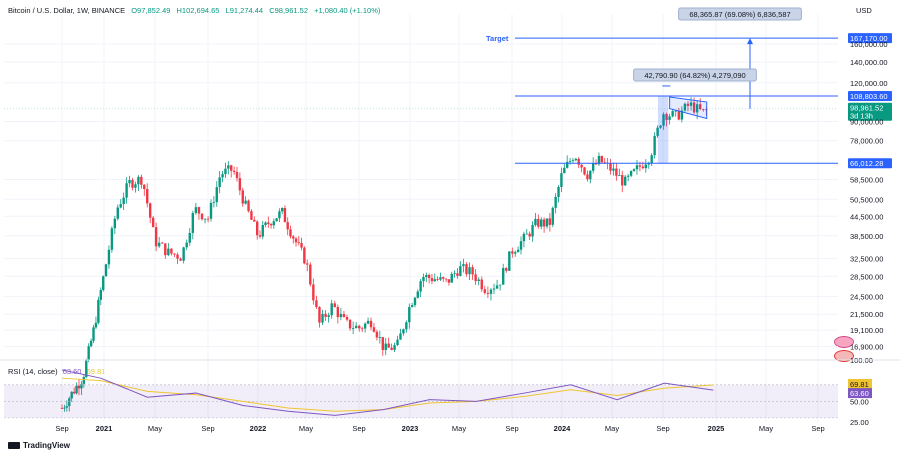 This screenshot has height=454, width=900. Describe the element at coordinates (866, 297) in the screenshot. I see `price-axis-label: 24,500.00` at that location.